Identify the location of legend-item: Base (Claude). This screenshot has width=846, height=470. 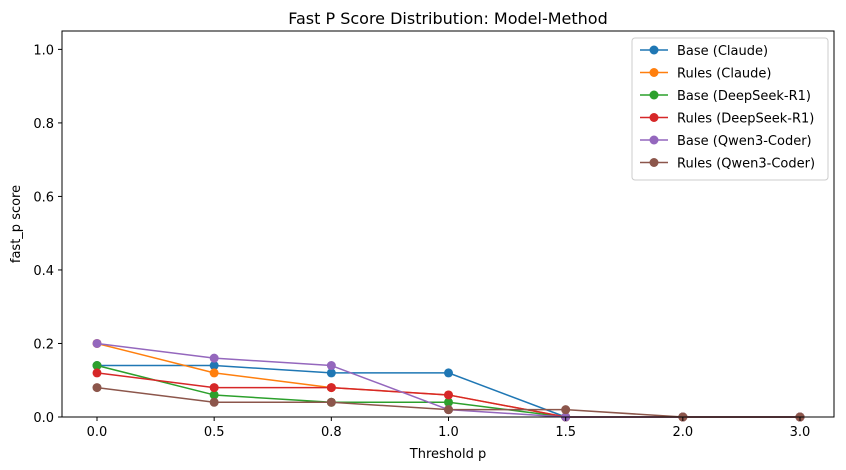
(704, 51).